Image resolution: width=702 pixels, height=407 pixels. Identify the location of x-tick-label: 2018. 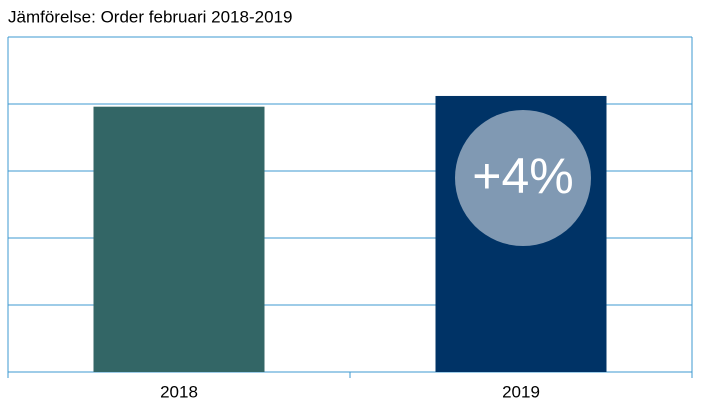
(179, 391).